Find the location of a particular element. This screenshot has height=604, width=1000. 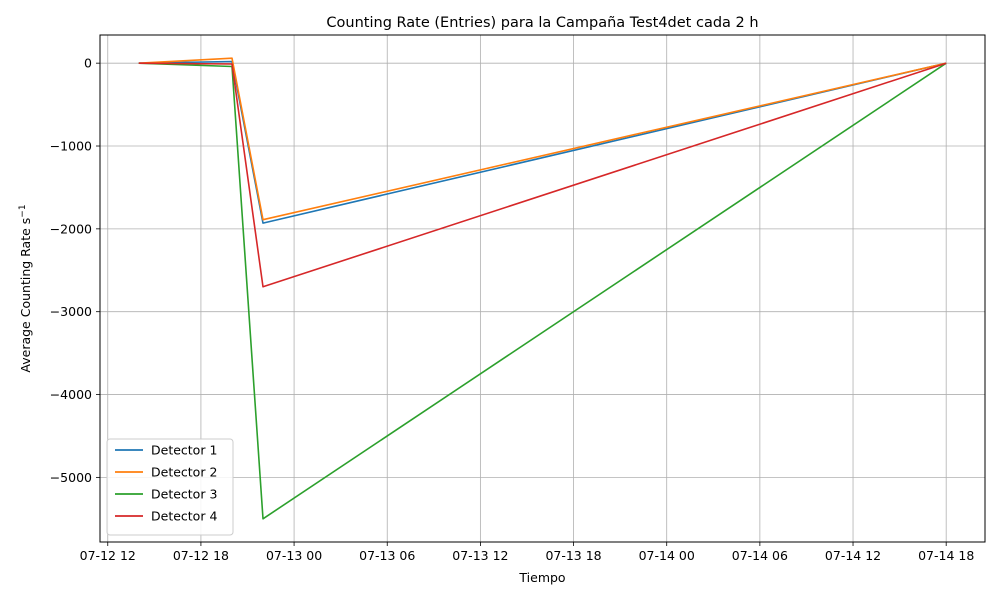

y-tick-label: −2000 is located at coordinates (71, 228).